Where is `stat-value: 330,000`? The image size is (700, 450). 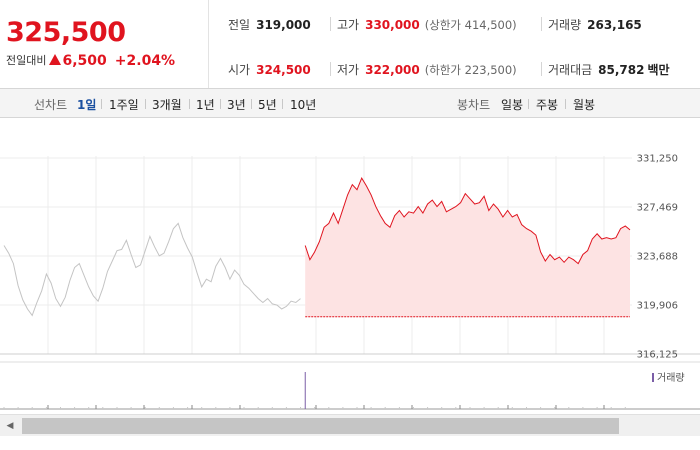
stat-value: 330,000 is located at coordinates (392, 25).